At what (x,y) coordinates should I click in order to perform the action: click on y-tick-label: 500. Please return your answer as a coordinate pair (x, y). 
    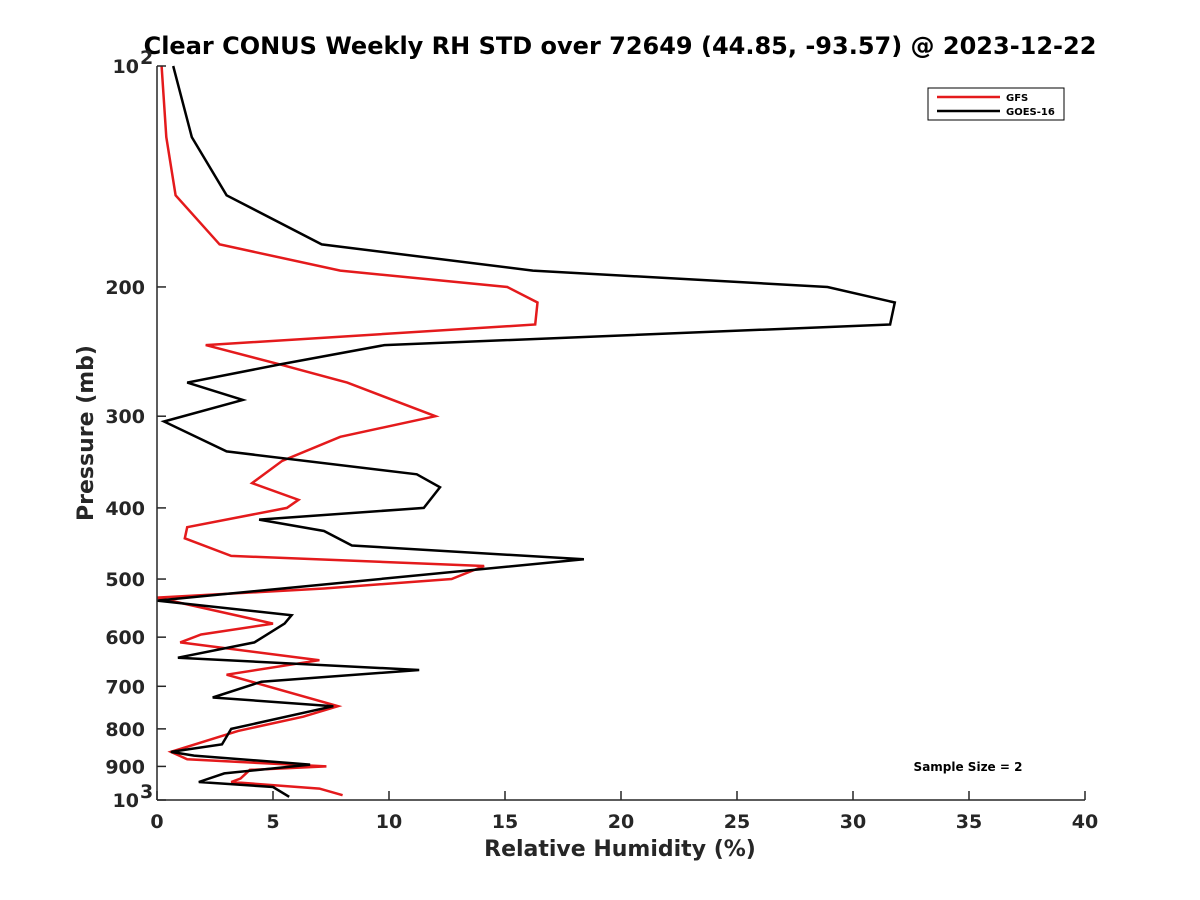
    Looking at the image, I should click on (125, 580).